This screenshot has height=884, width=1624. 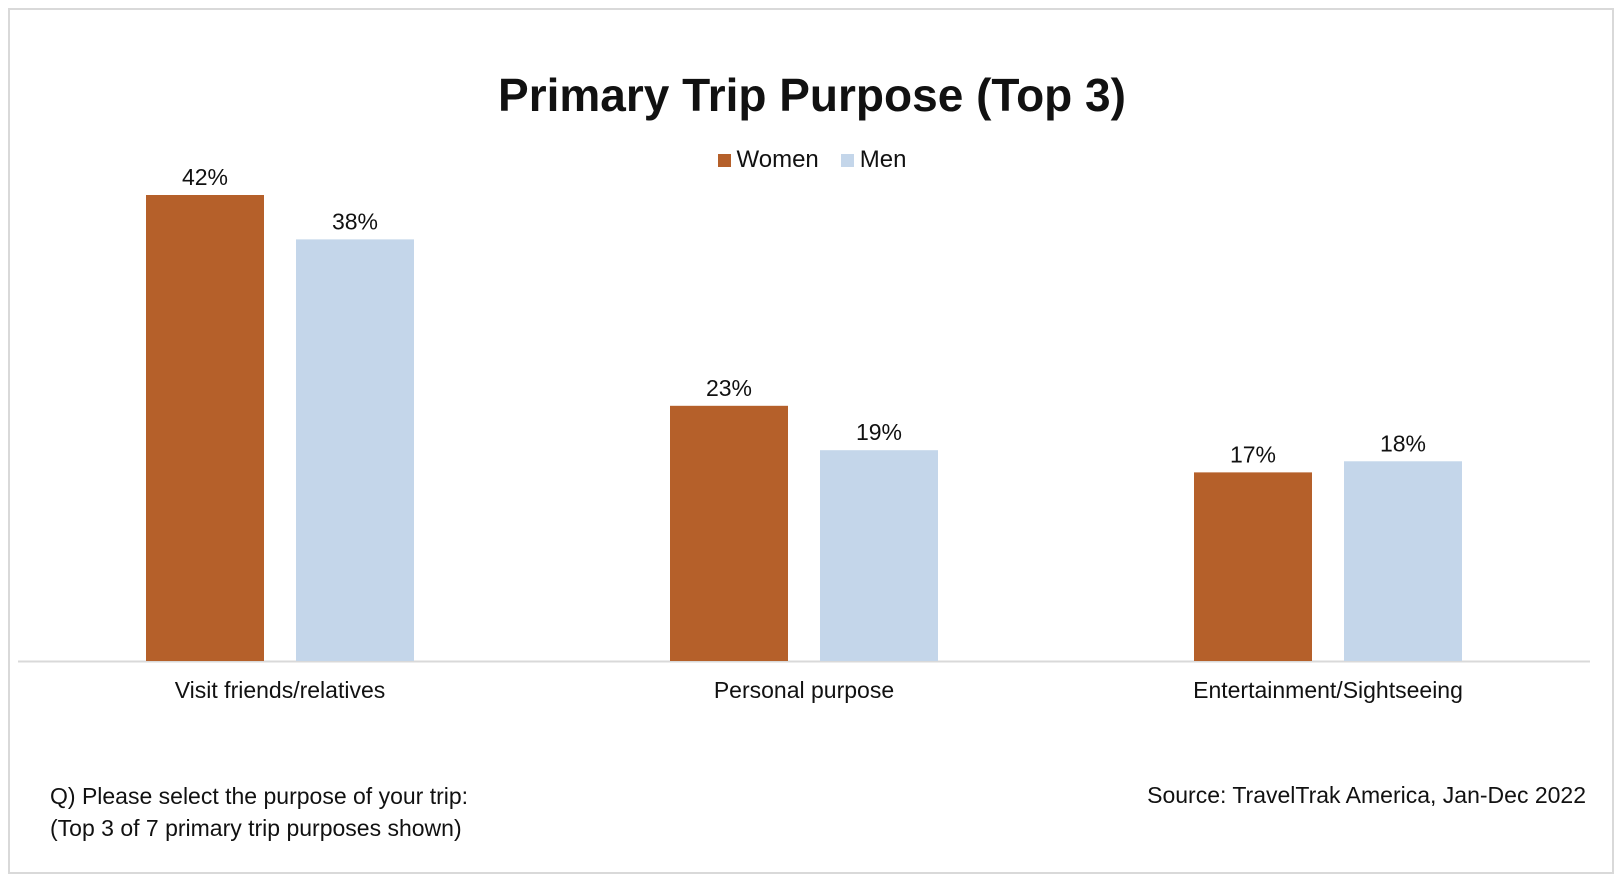 What do you see at coordinates (280, 690) in the screenshot?
I see `category-label-0: Visit friends/relatives` at bounding box center [280, 690].